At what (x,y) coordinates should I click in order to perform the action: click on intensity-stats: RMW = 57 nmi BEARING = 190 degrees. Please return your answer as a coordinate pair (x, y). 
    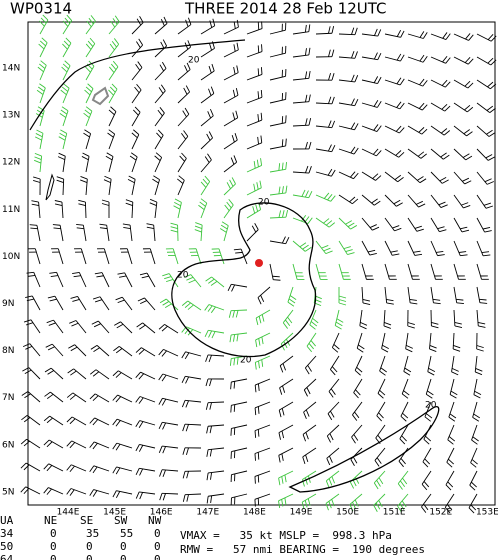
    Looking at the image, I should click on (302, 549).